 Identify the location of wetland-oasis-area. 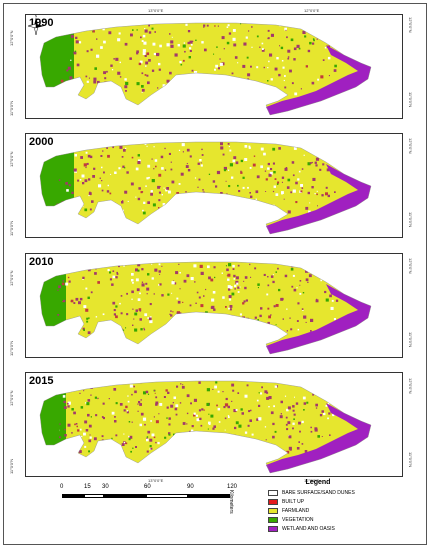
(318, 438).